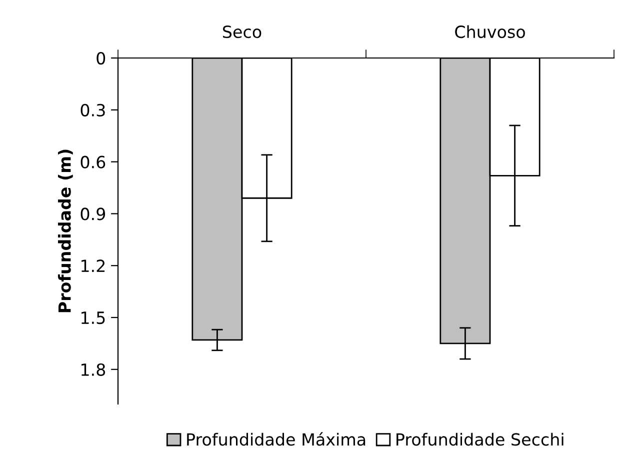 The image size is (624, 459). Describe the element at coordinates (242, 31) in the screenshot. I see `x-tick-label: Seco` at that location.